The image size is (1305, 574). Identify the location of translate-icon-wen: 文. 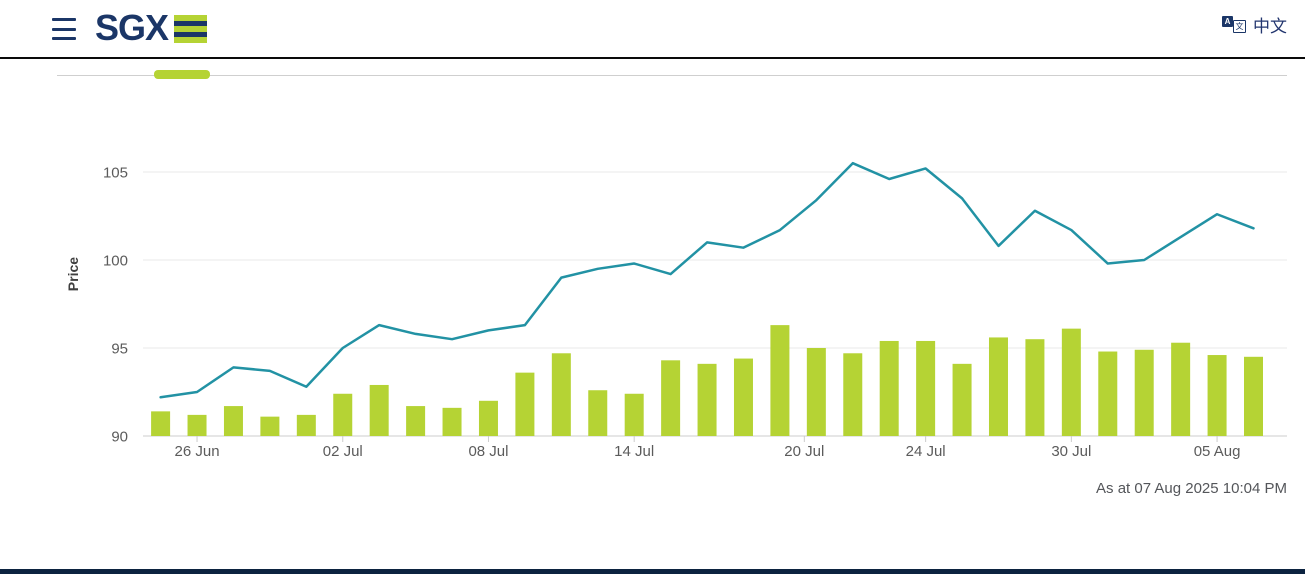
(1239, 26).